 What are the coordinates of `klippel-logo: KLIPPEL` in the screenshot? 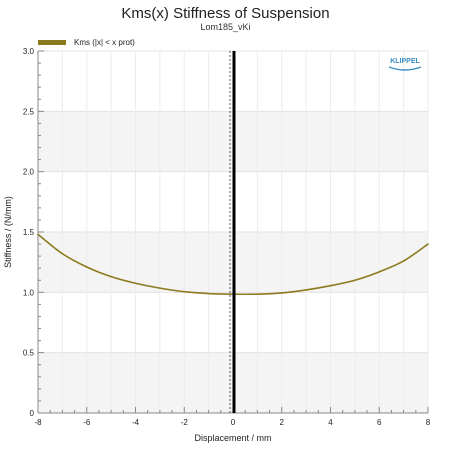 It's located at (405, 64).